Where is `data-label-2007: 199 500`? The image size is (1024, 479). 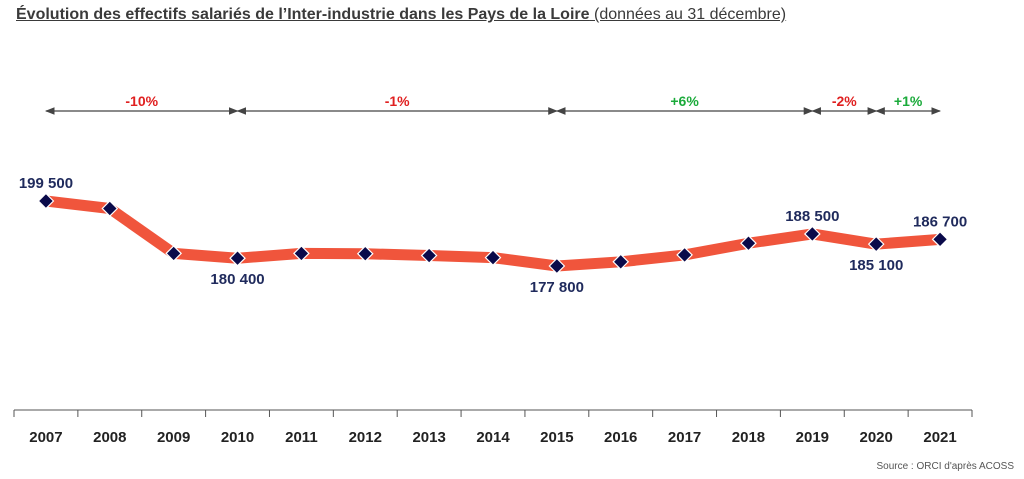
data-label-2007: 199 500 is located at coordinates (46, 183).